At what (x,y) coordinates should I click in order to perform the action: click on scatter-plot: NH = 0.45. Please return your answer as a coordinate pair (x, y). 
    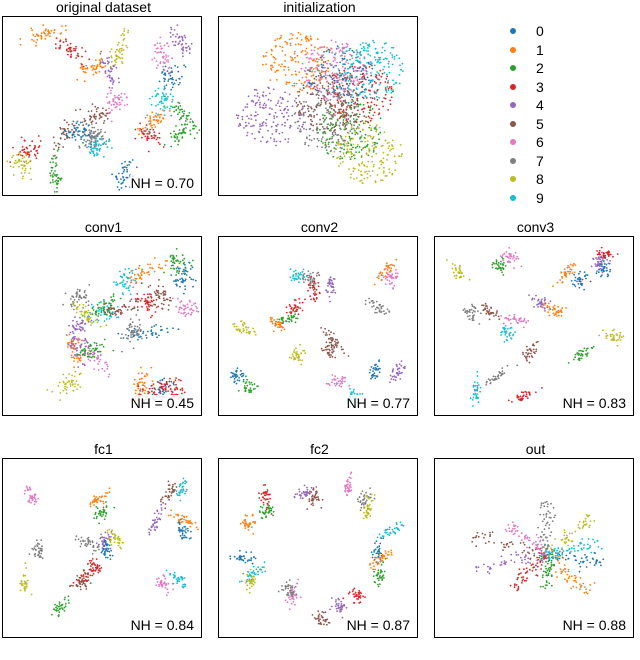
    Looking at the image, I should click on (102, 326).